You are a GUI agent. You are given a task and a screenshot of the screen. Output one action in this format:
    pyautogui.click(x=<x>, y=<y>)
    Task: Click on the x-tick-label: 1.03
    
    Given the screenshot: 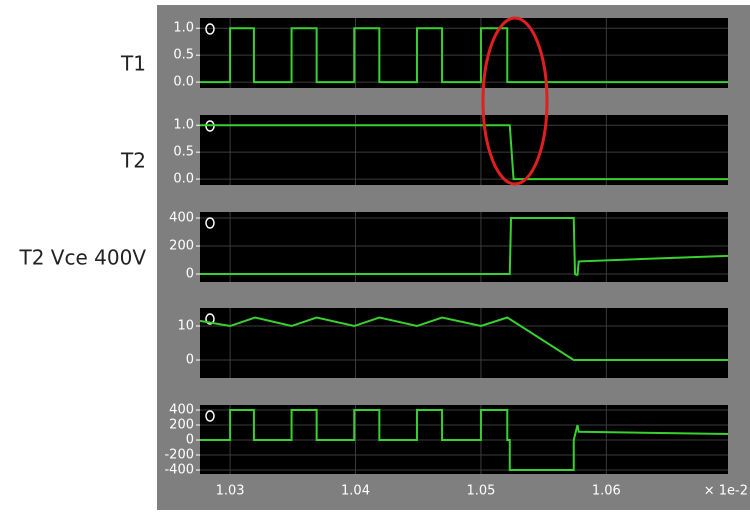 What is the action you would take?
    pyautogui.click(x=230, y=491)
    